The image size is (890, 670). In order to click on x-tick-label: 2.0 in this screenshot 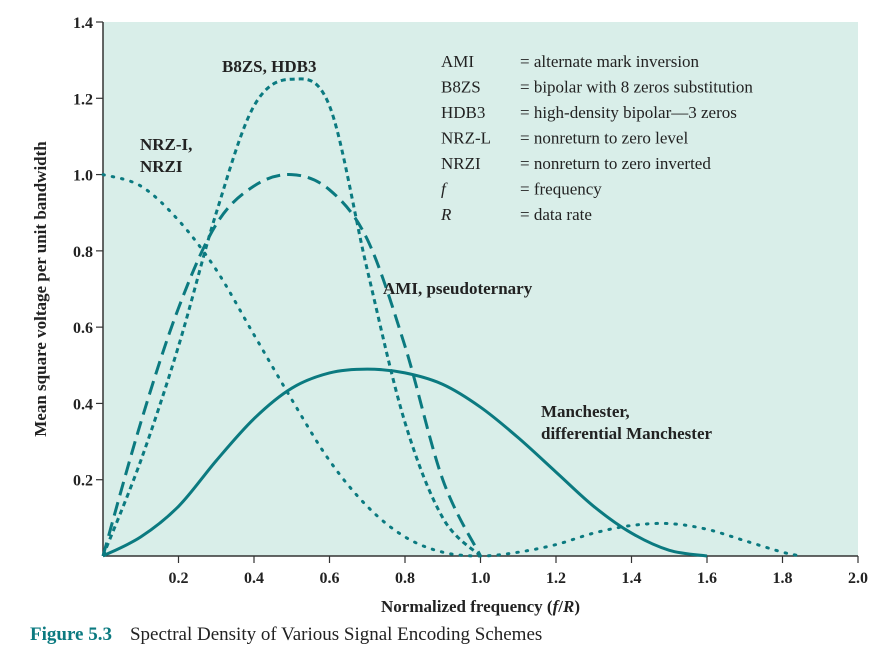, I will do `click(858, 578)`.